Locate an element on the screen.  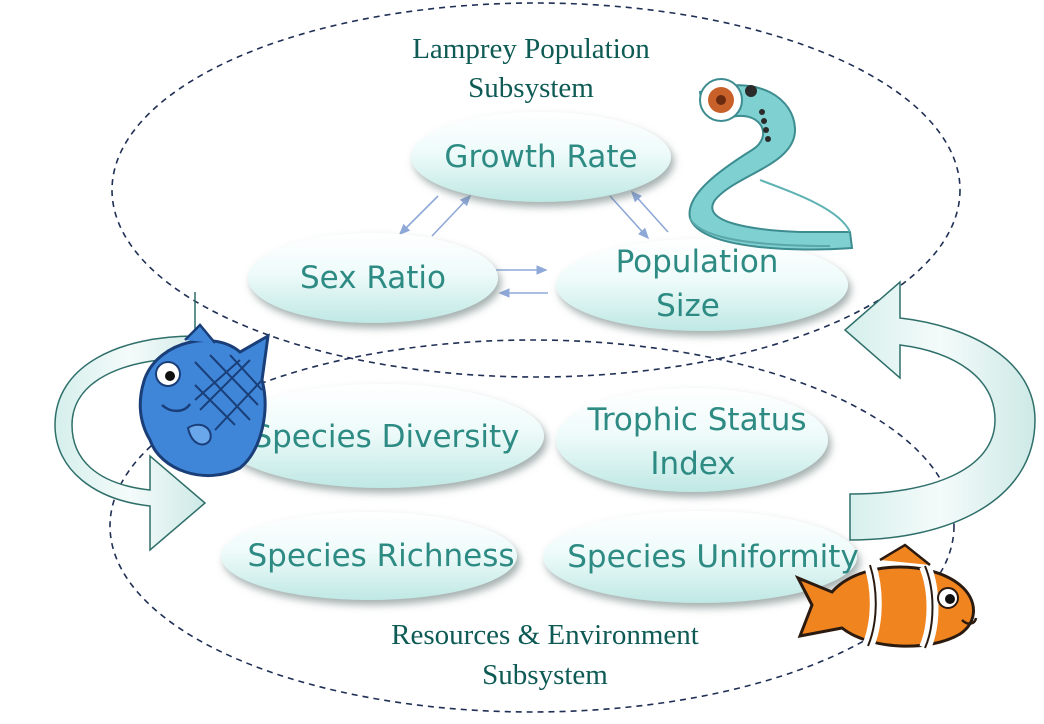
lamprey-eel-illustration is located at coordinates (771, 164).